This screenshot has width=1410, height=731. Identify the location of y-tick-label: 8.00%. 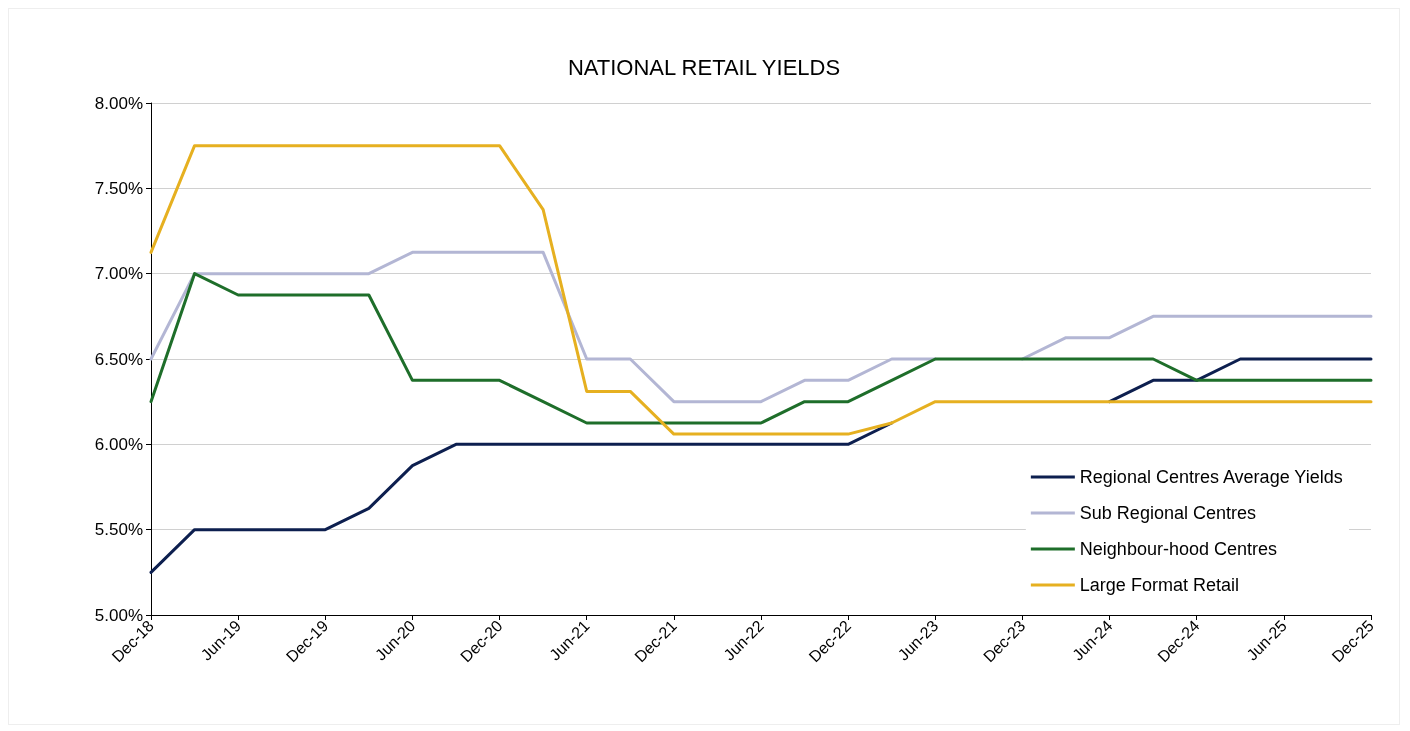
(118, 103).